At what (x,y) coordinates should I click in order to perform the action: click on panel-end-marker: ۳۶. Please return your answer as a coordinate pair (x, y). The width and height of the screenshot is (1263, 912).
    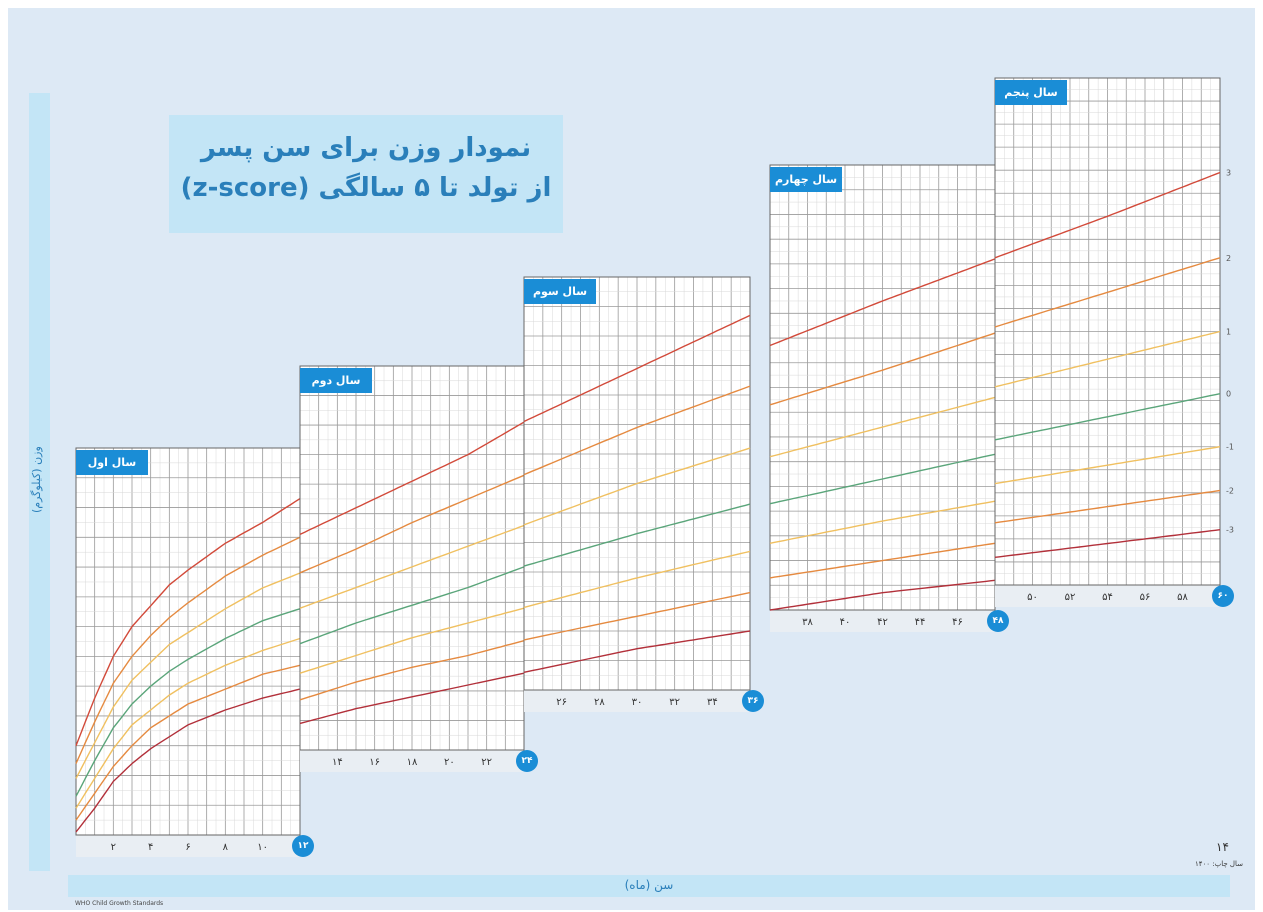
    Looking at the image, I should click on (753, 701).